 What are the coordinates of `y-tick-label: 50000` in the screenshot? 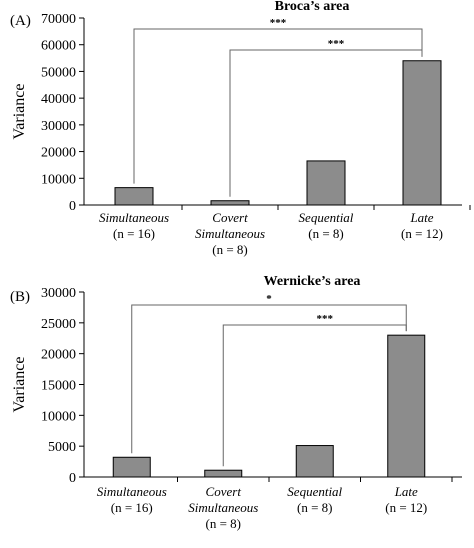 It's located at (58, 72).